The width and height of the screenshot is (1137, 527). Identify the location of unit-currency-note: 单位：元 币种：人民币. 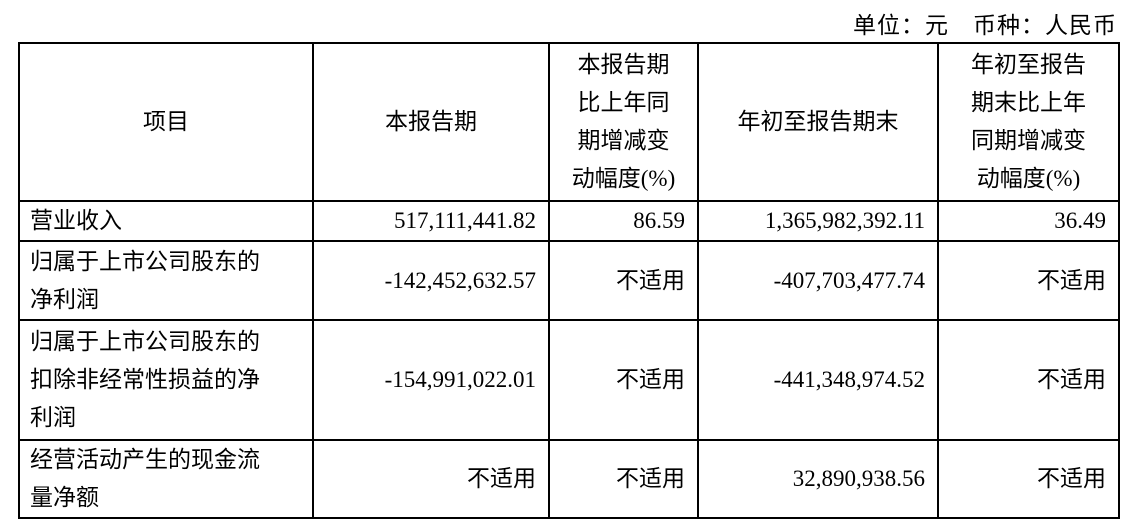
(973, 23).